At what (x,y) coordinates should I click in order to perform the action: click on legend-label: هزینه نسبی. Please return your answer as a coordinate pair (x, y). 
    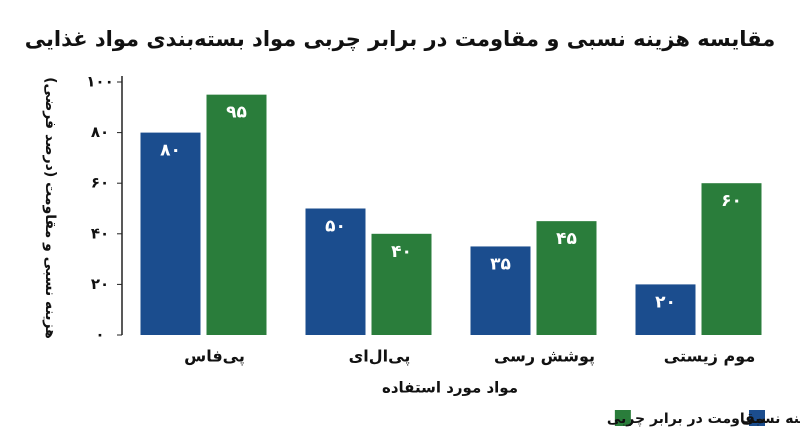
    Looking at the image, I should click on (770, 419).